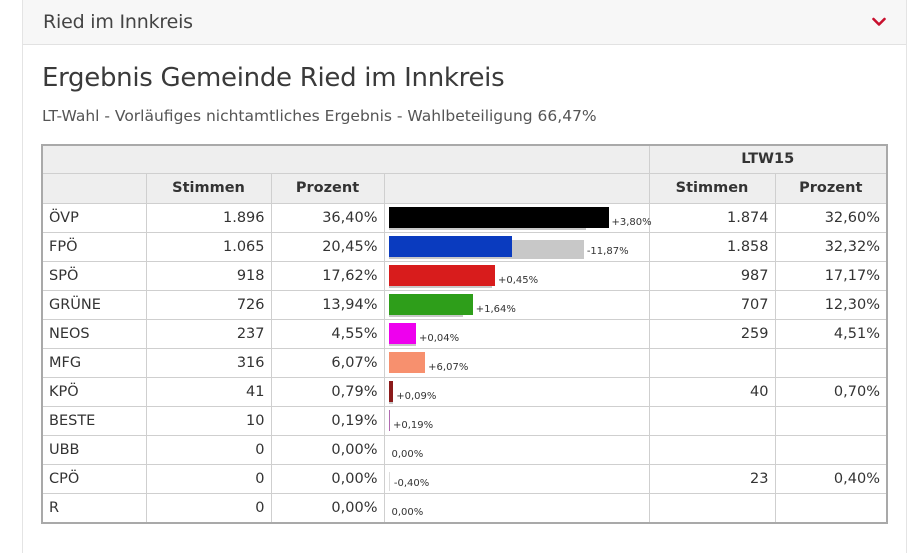  I want to click on prev-percent-cell: 4,51%, so click(831, 333).